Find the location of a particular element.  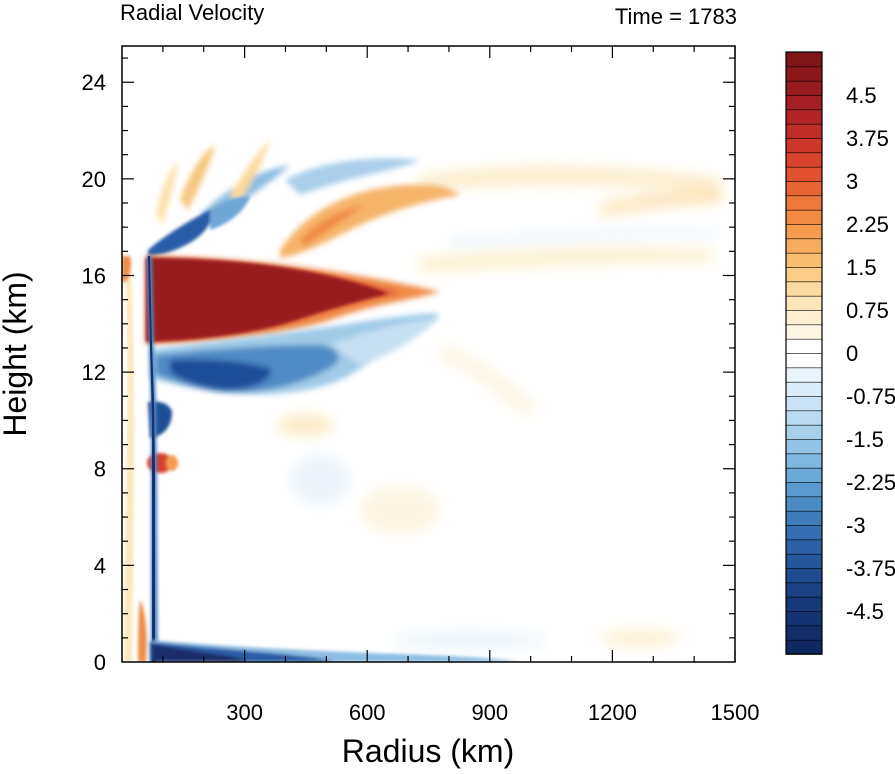

x-tick-label: 600 is located at coordinates (367, 712).